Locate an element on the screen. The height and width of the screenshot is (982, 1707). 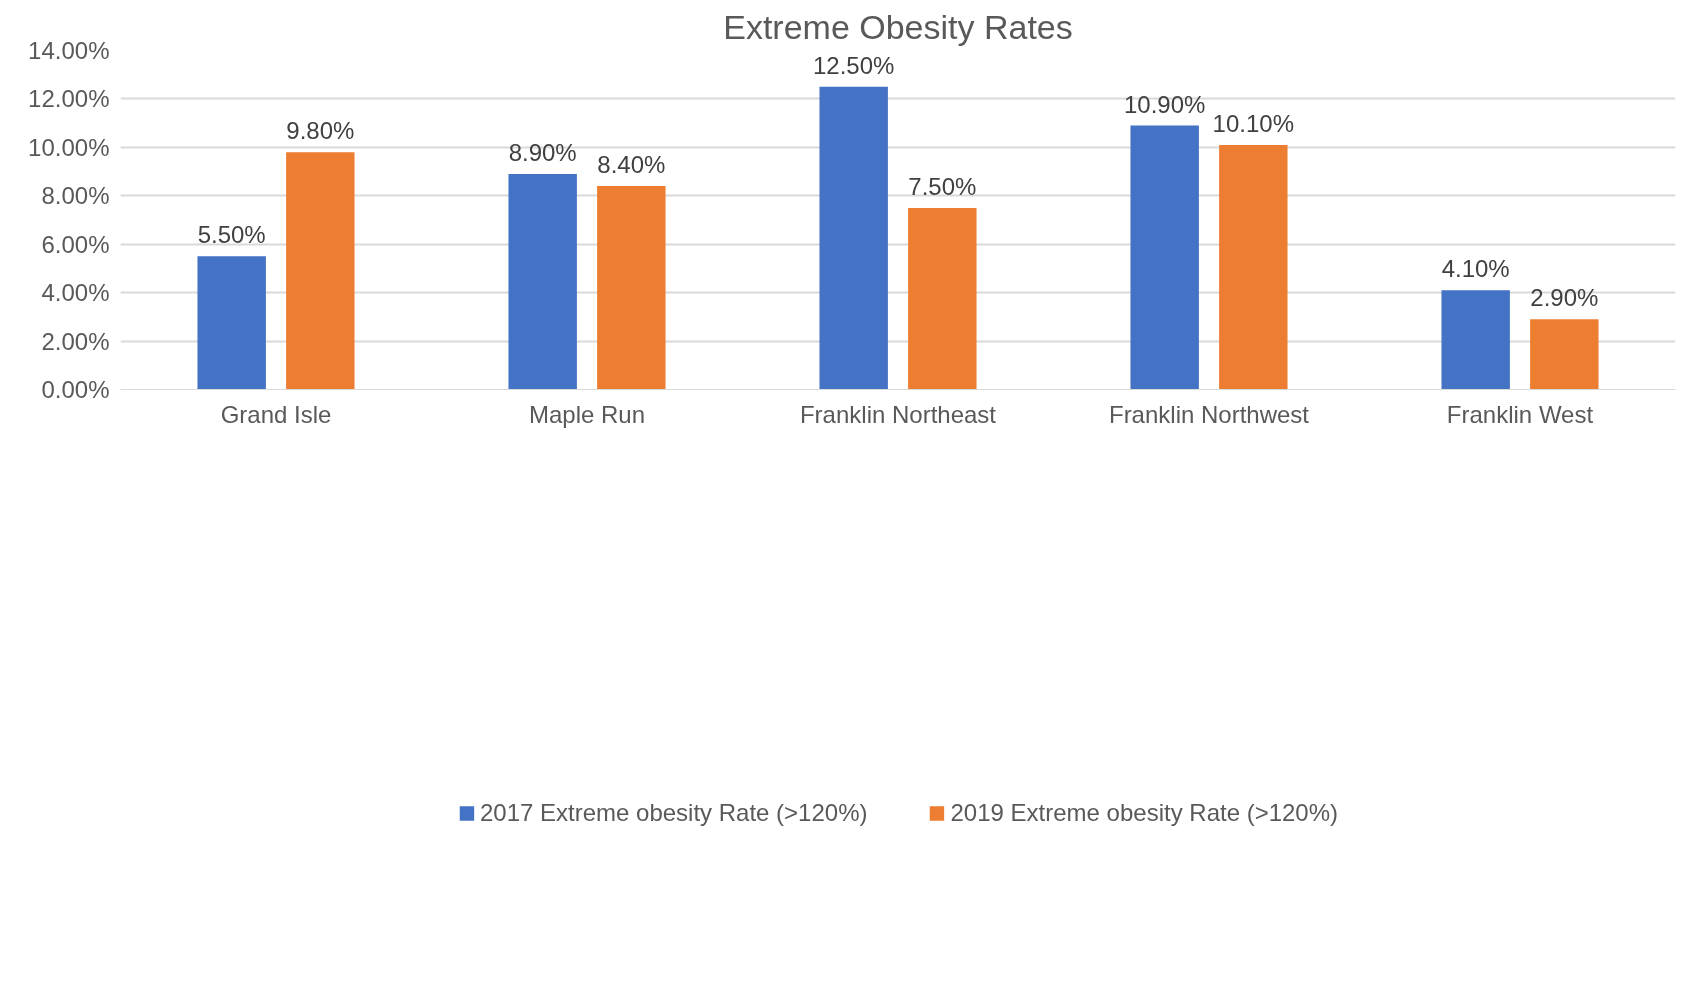
x-tick-label: Franklin Northwest is located at coordinates (1209, 414).